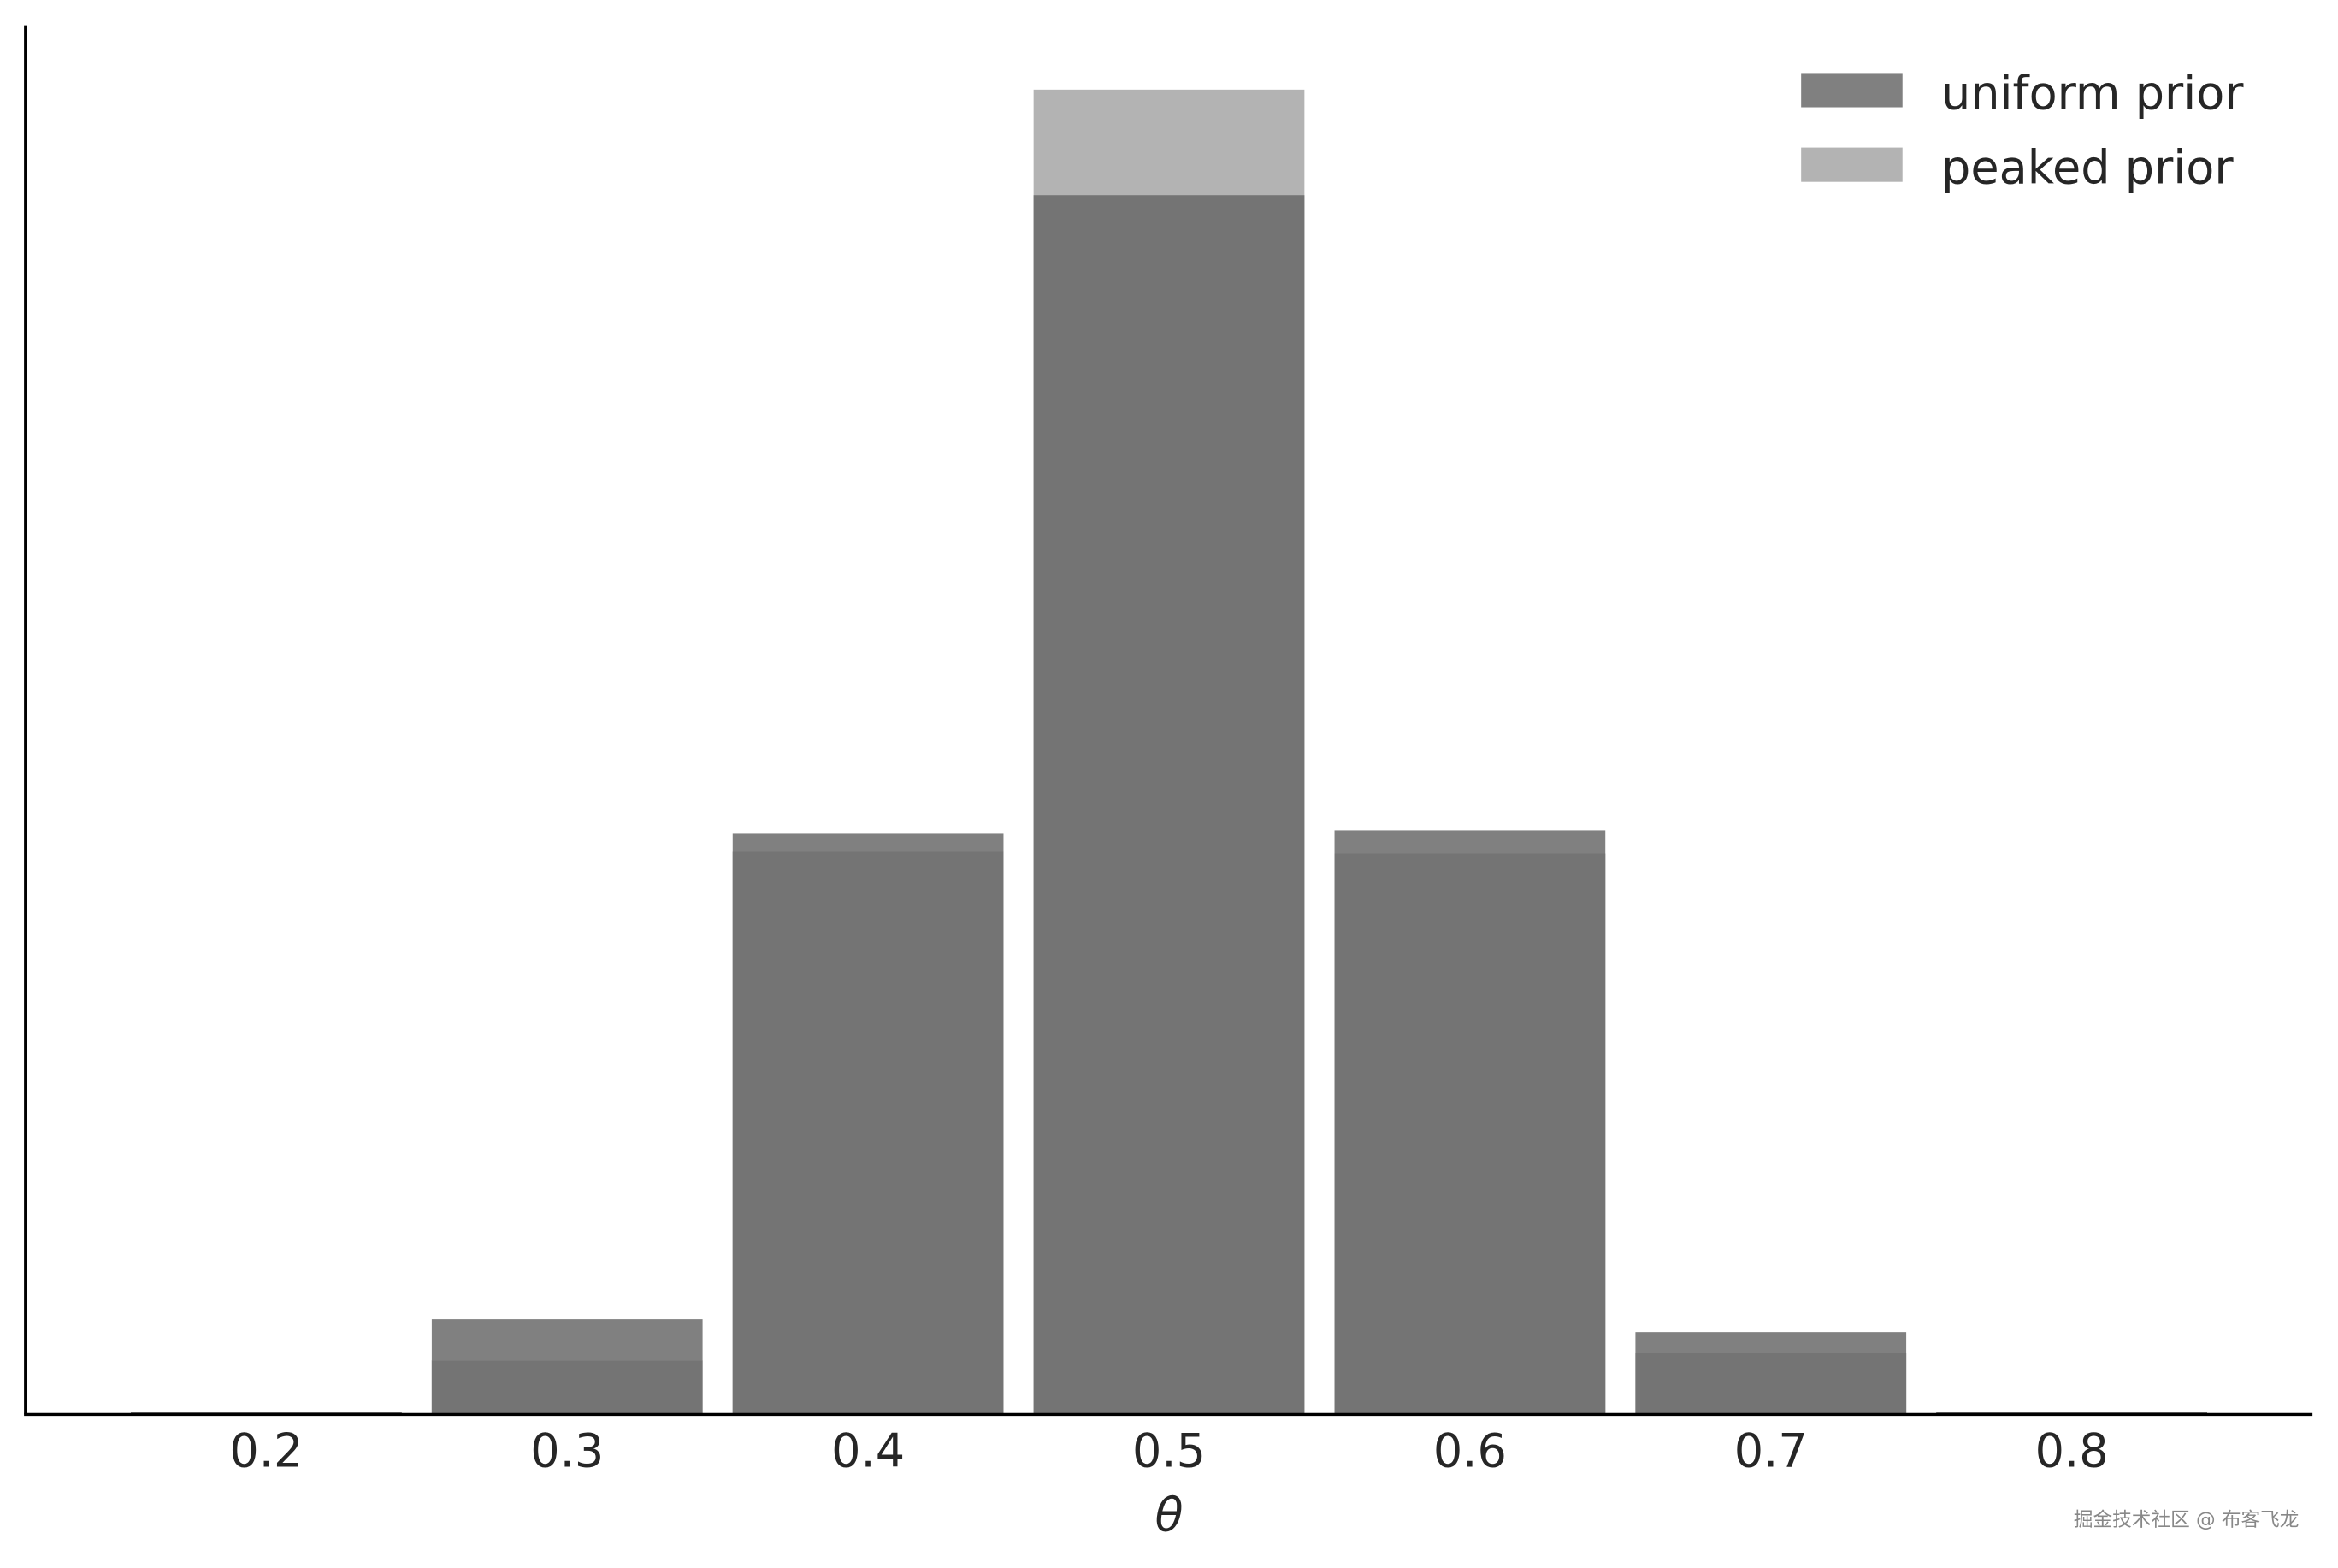  I want to click on x-tick-label: 0.4, so click(868, 1450).